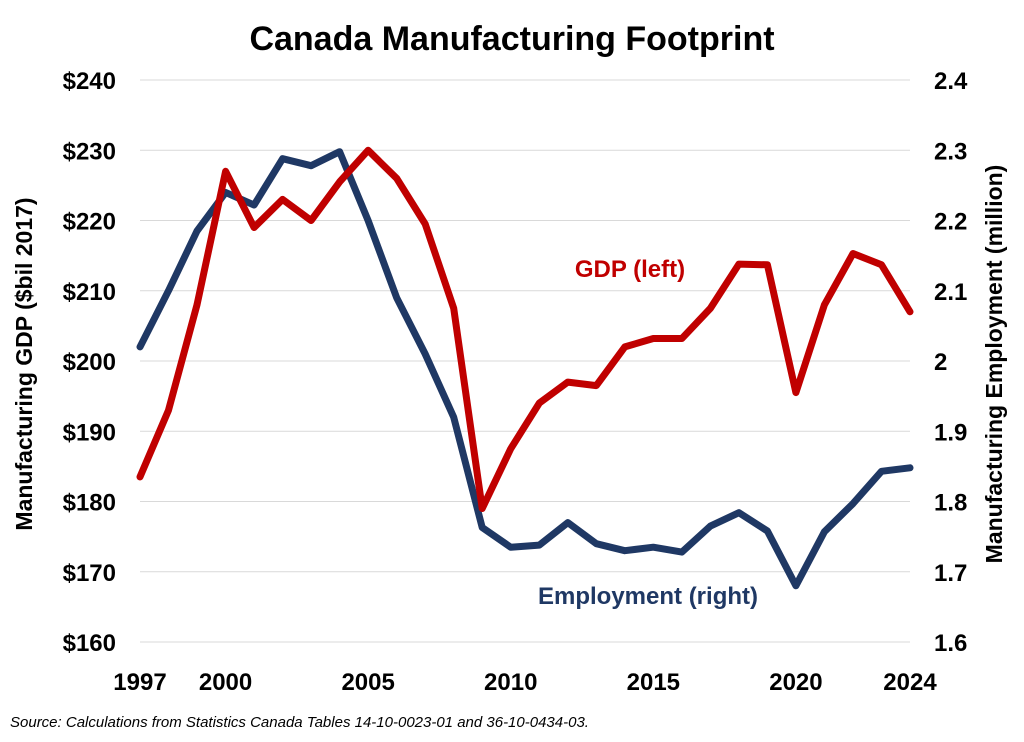 This screenshot has height=742, width=1024. Describe the element at coordinates (89, 81) in the screenshot. I see `left-tick-label: $240` at that location.